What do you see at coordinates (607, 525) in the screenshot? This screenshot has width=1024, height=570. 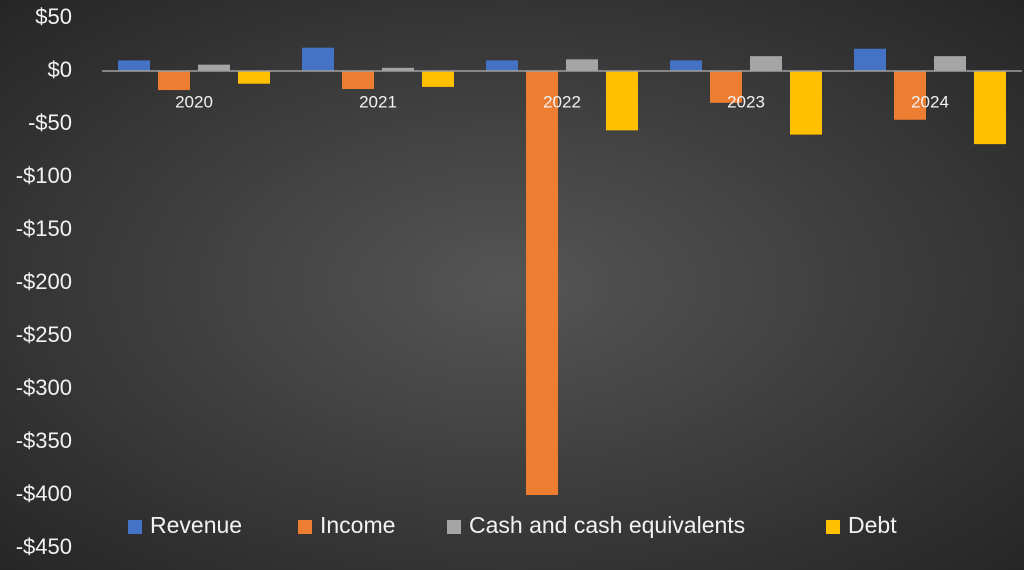 I see `legend-label: Cash and cash equivalents` at bounding box center [607, 525].